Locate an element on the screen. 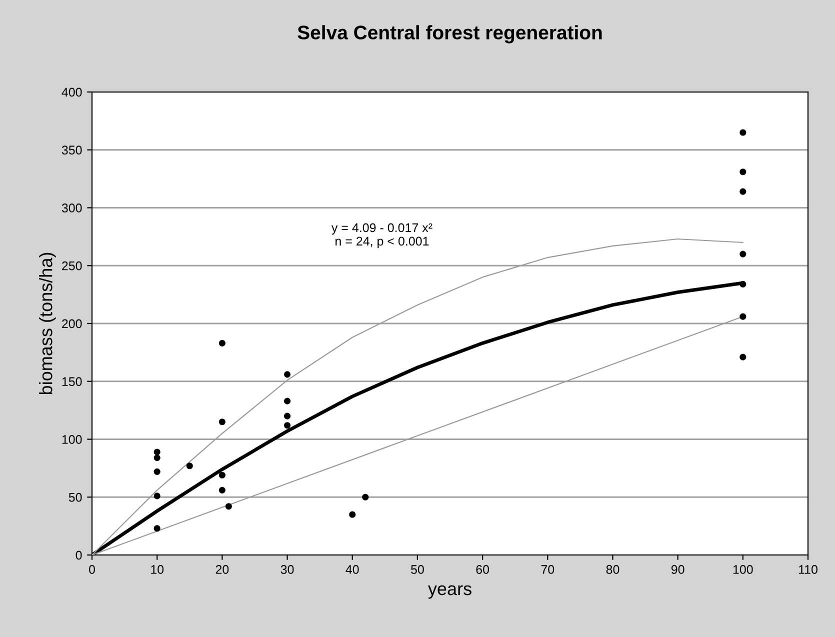 This screenshot has height=637, width=835. x-axis-title: years is located at coordinates (450, 592).